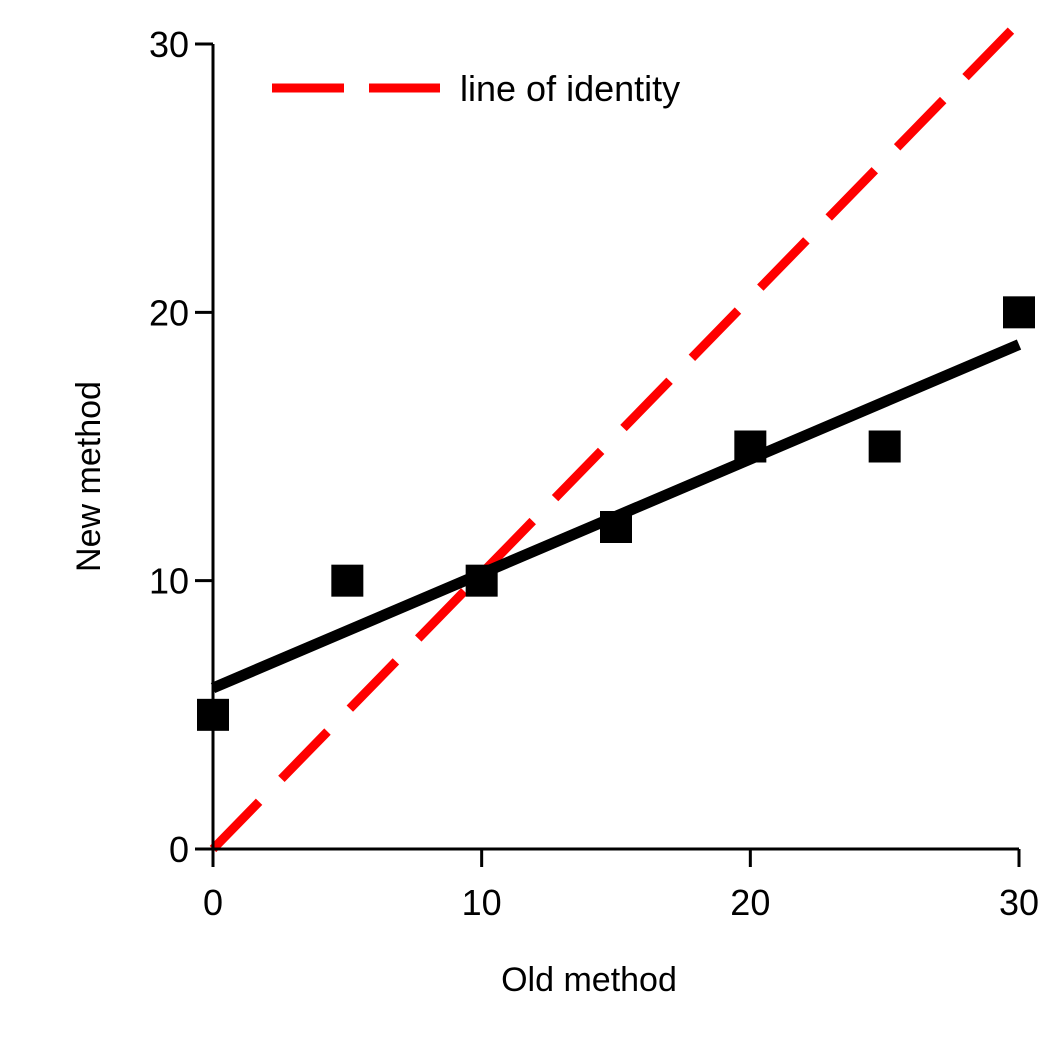  Describe the element at coordinates (169, 312) in the screenshot. I see `y-tick-label: 20` at that location.